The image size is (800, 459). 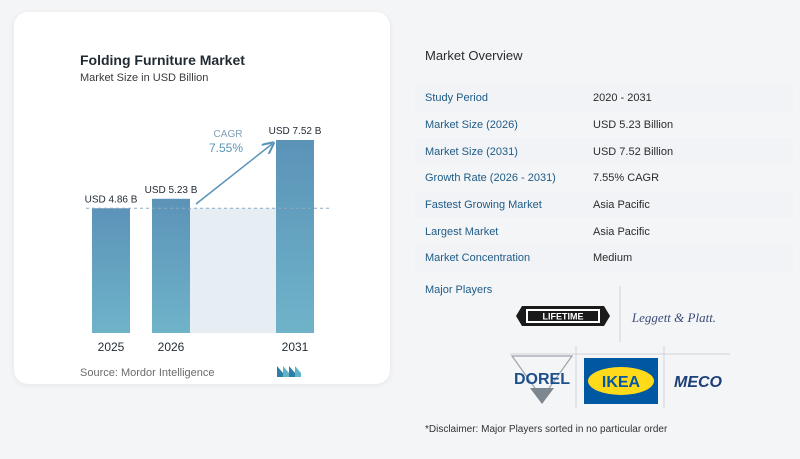 What do you see at coordinates (111, 270) in the screenshot?
I see `bar-2025` at bounding box center [111, 270].